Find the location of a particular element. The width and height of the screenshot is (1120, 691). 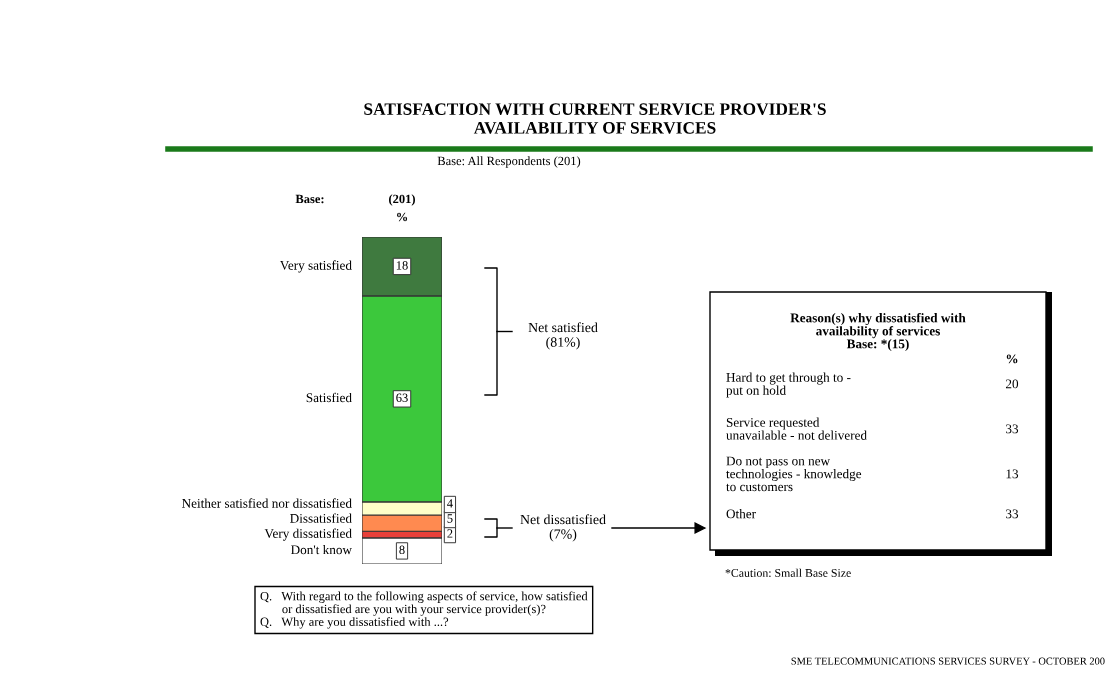

series-label: Very dissatisfied is located at coordinates (308, 534).